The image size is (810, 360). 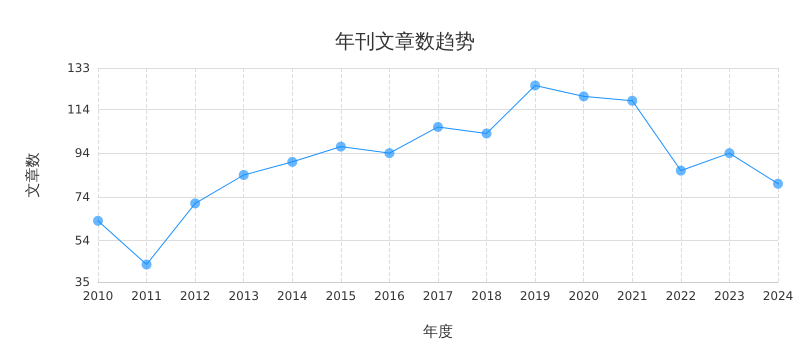 What do you see at coordinates (486, 296) in the screenshot?
I see `x-tick-label: 2018` at bounding box center [486, 296].